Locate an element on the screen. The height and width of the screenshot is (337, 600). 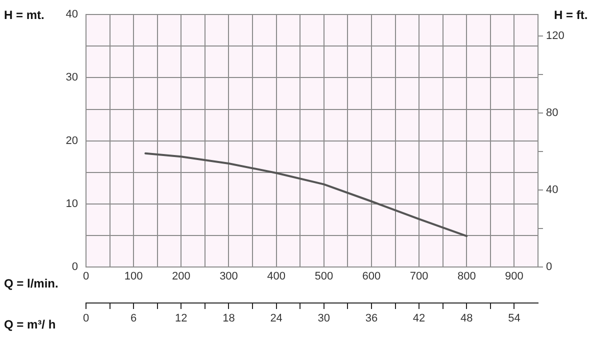
x-tick-label: 900 is located at coordinates (514, 276).